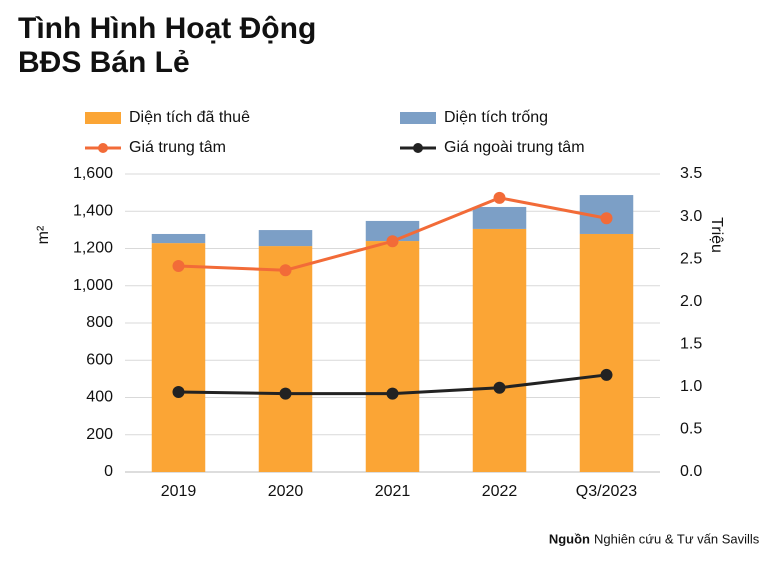 This screenshot has width=768, height=564. Describe the element at coordinates (514, 147) in the screenshot. I see `legend-label: Giá ngoài trung tâm` at that location.